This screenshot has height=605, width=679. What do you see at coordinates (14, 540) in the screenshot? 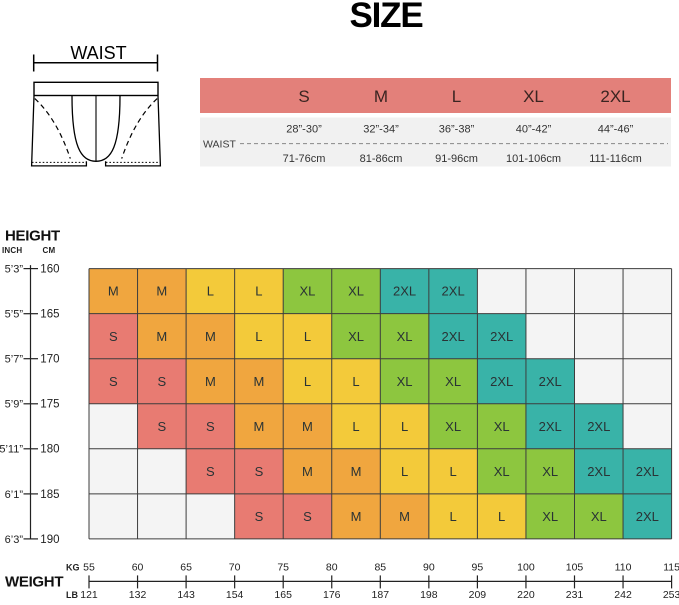
I see `svg-text: 6’3”` at bounding box center [14, 540].